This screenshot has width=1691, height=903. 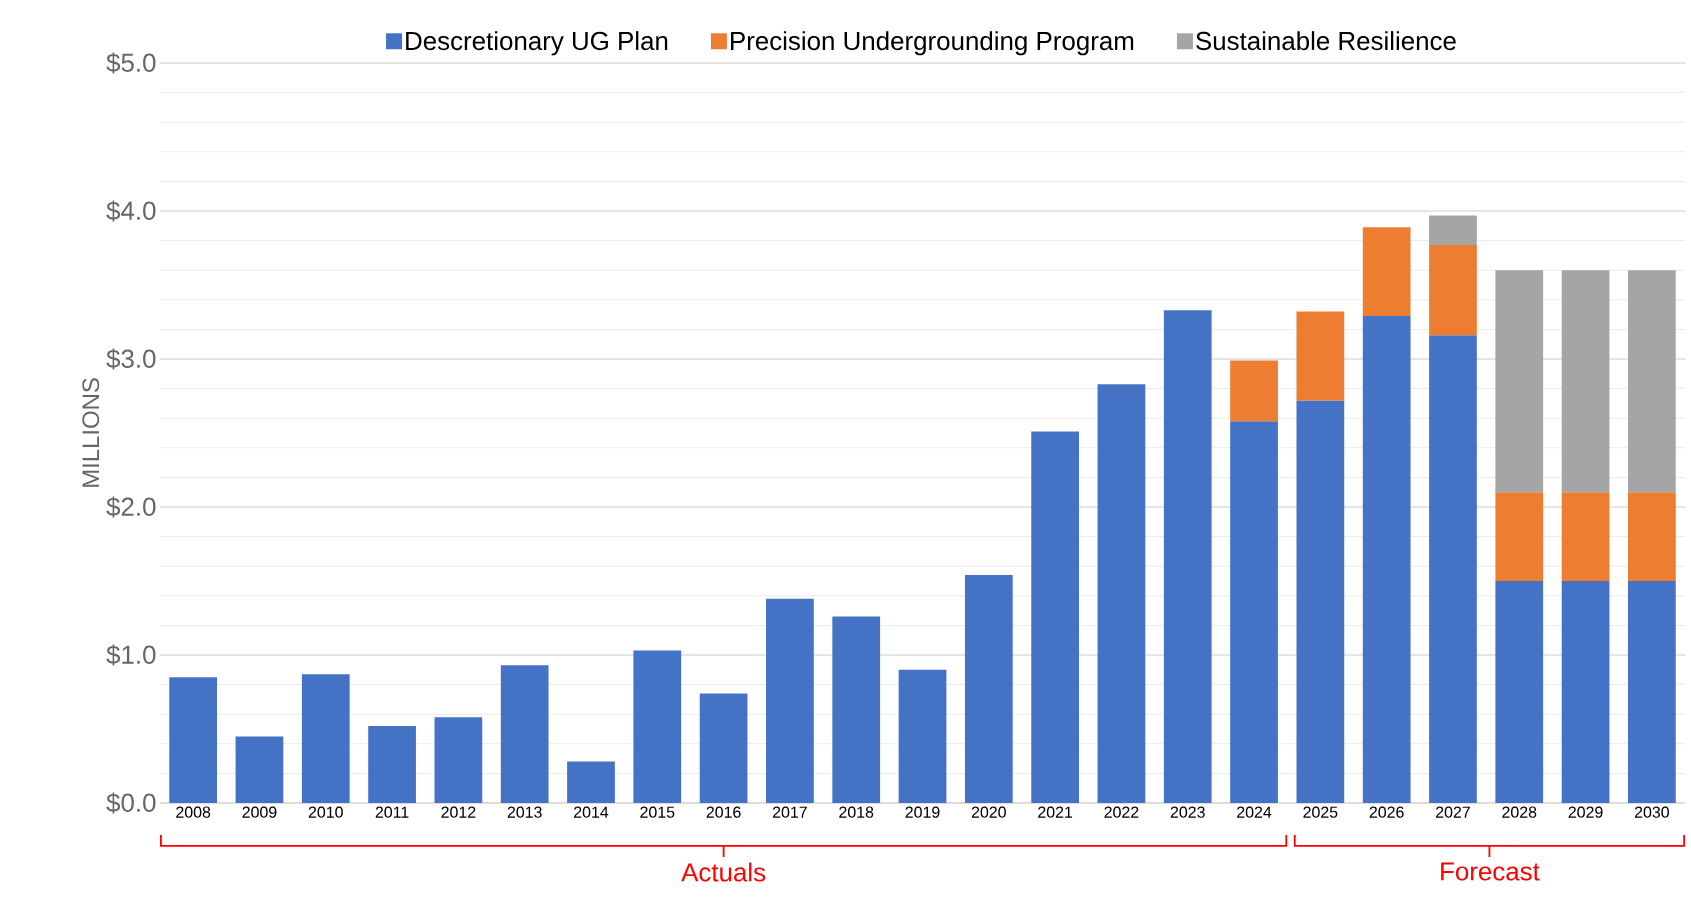 I want to click on y-tick-label: $0.0, so click(x=131, y=803).